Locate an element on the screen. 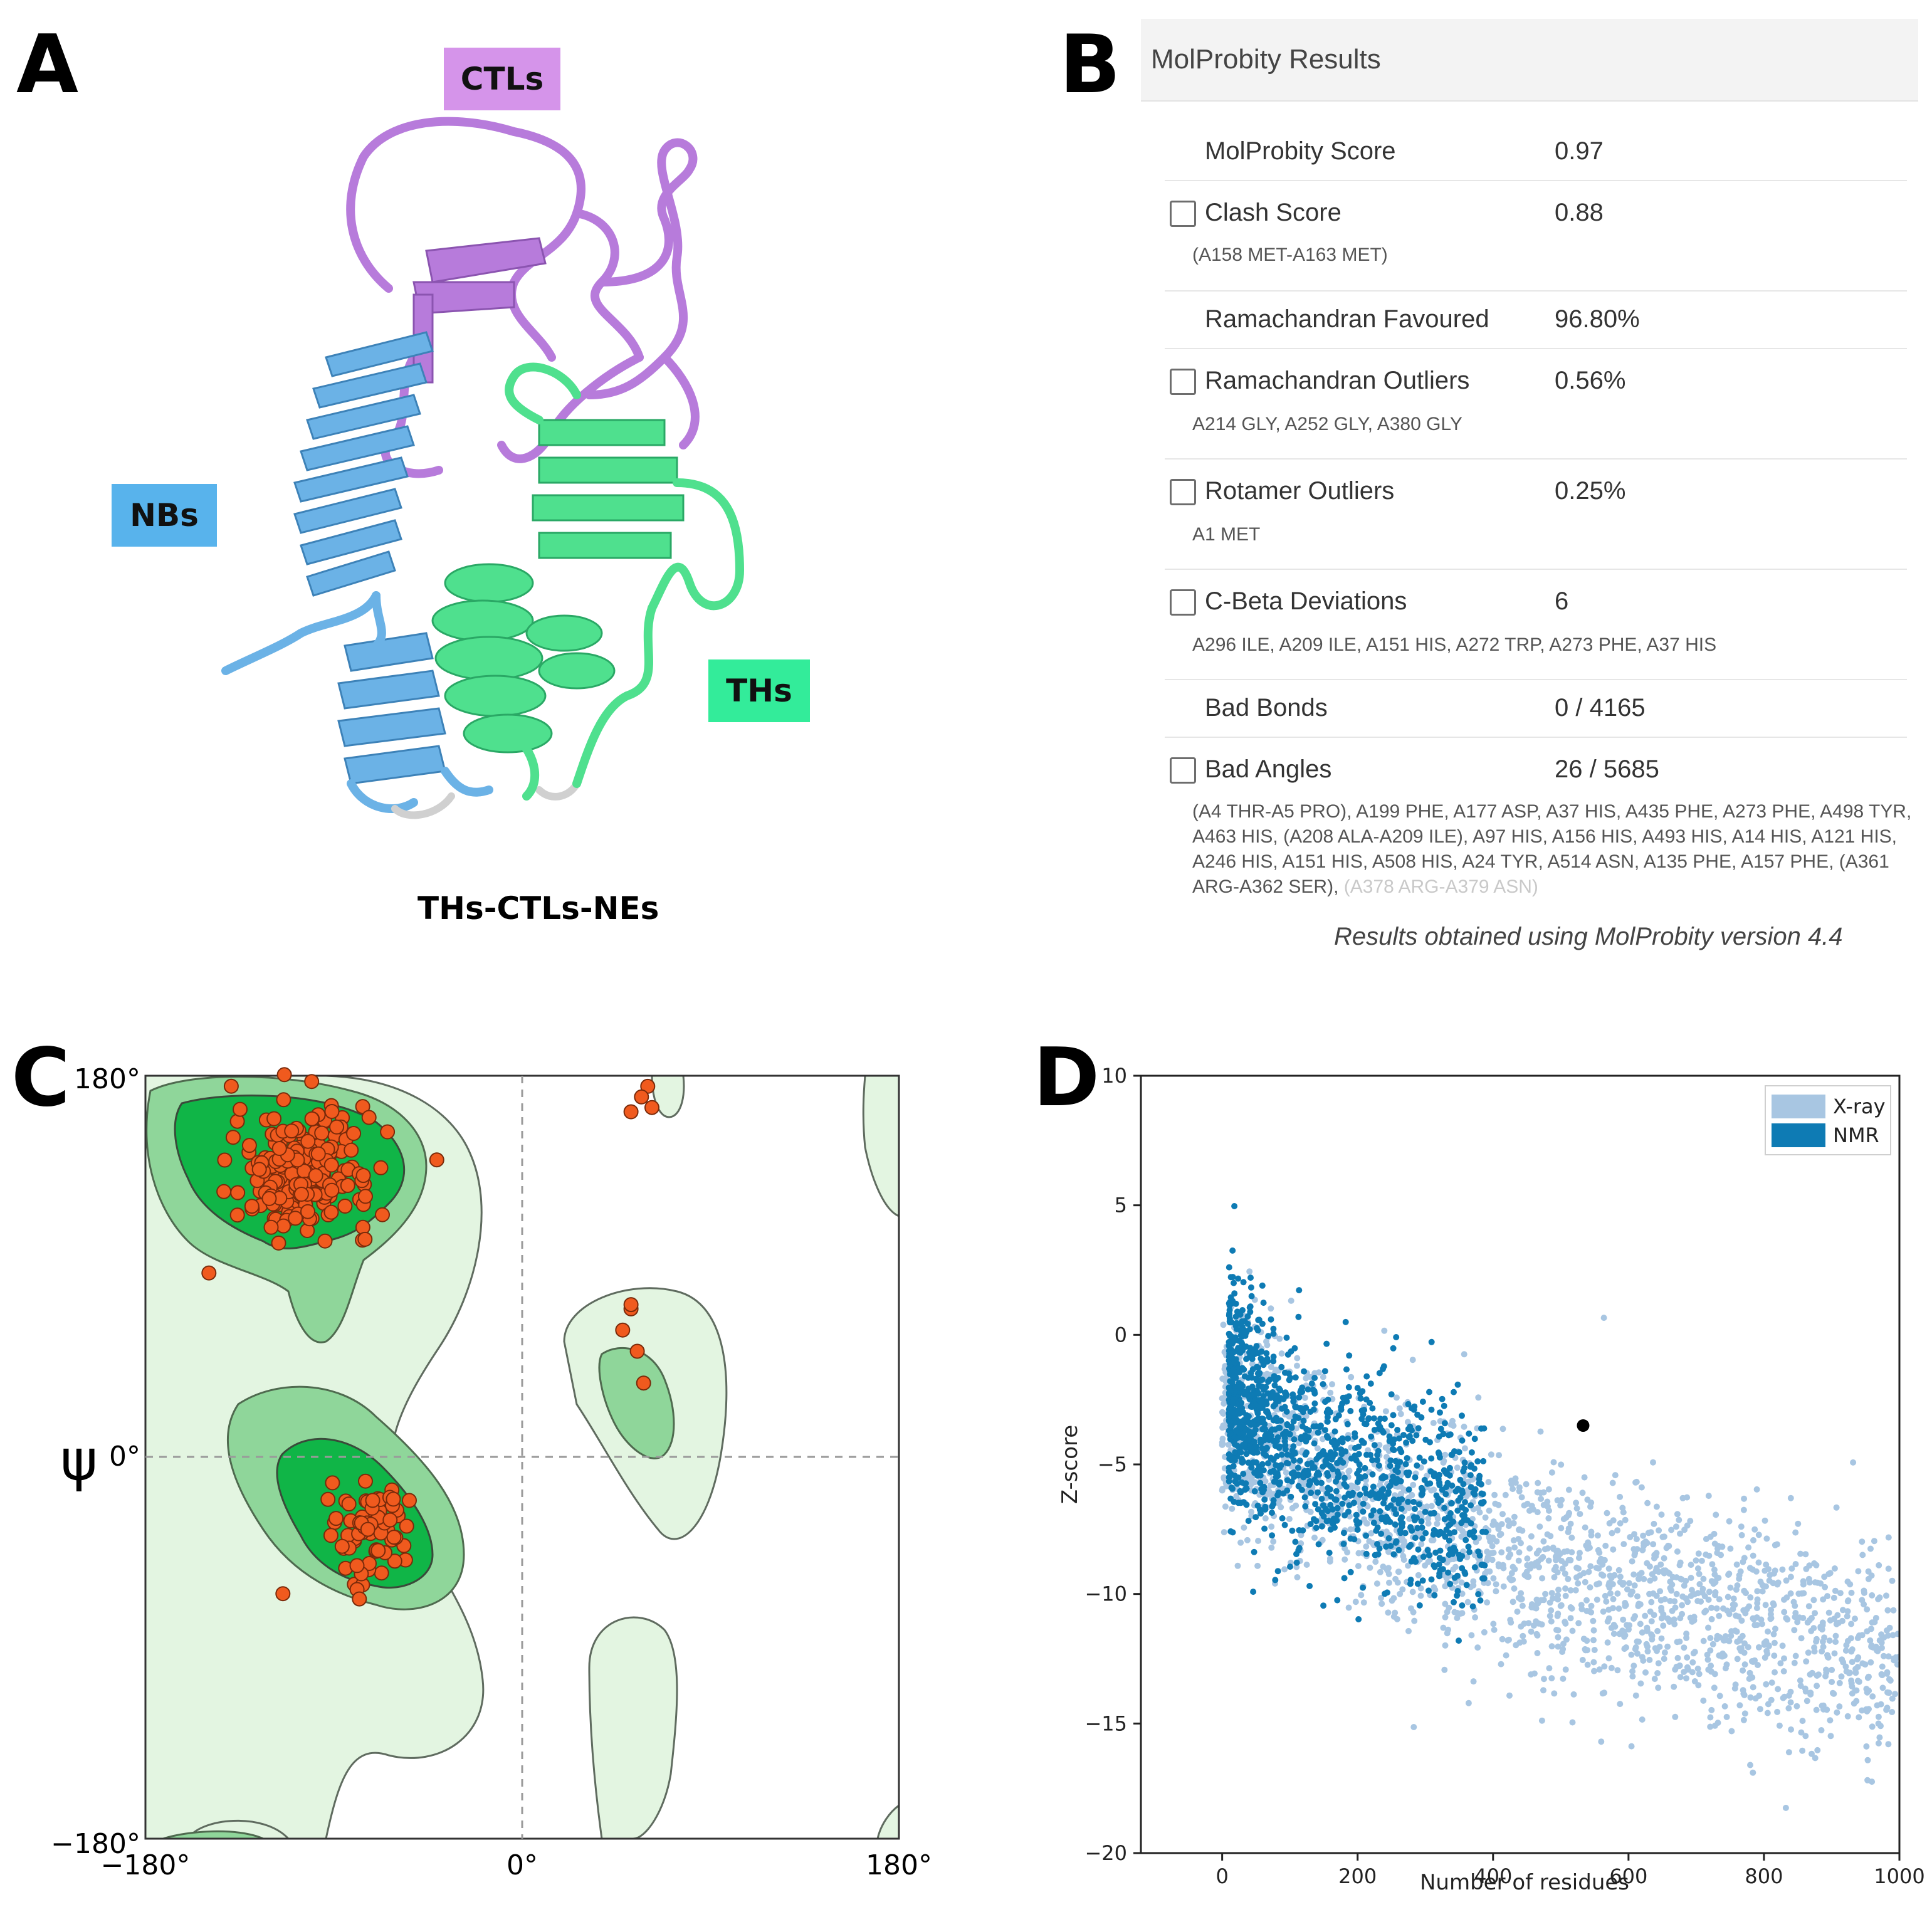 Image resolution: width=1932 pixels, height=1907 pixels. rotamer-outliers-checkbox is located at coordinates (1183, 492).